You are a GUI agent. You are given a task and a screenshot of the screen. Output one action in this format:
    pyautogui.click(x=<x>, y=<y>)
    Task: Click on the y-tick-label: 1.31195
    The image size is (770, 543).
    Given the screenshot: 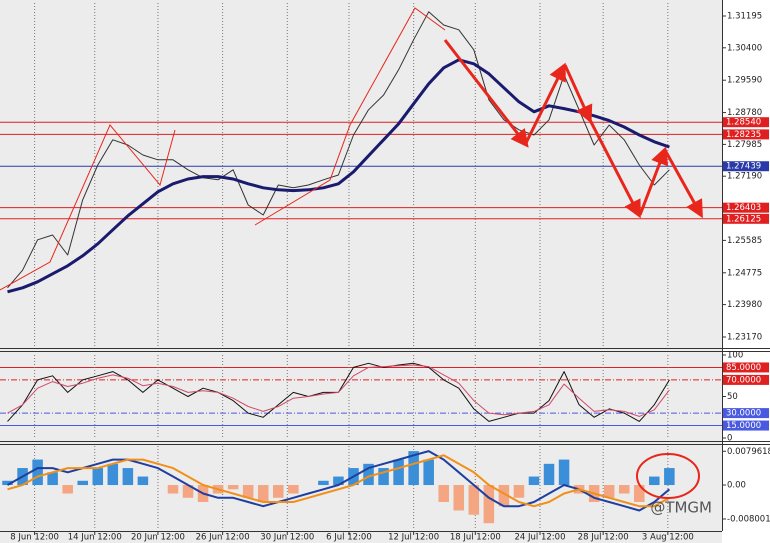 What is the action you would take?
    pyautogui.click(x=744, y=17)
    